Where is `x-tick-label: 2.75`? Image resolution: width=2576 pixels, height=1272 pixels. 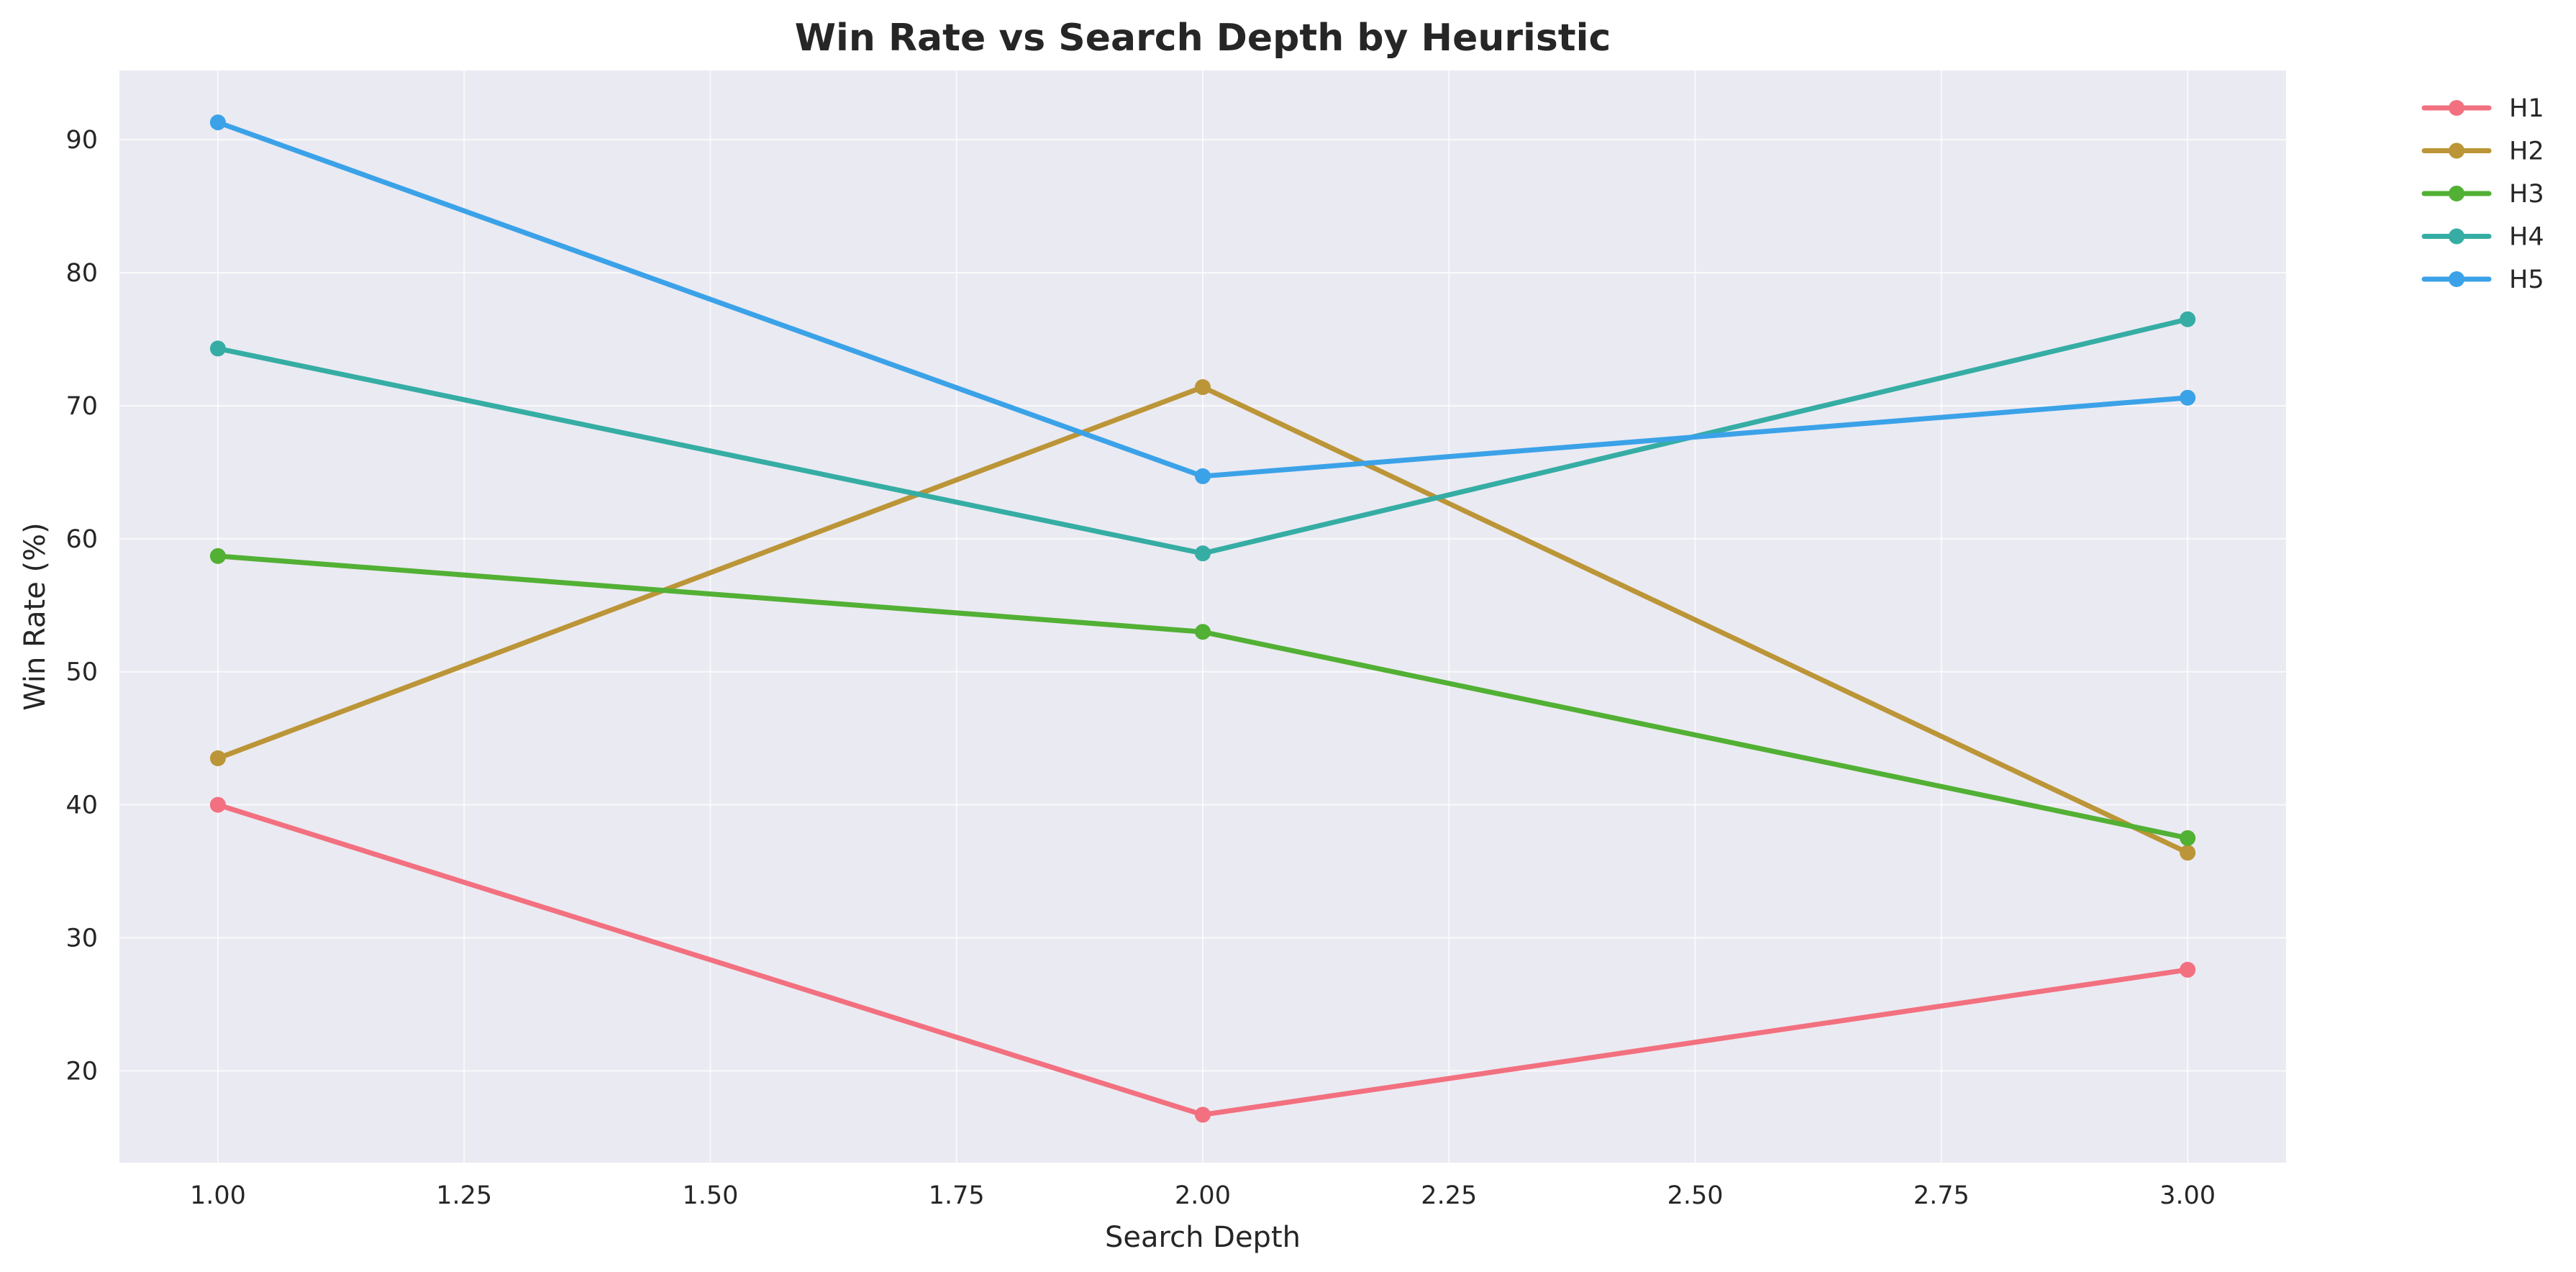 x-tick-label: 2.75 is located at coordinates (1941, 1195).